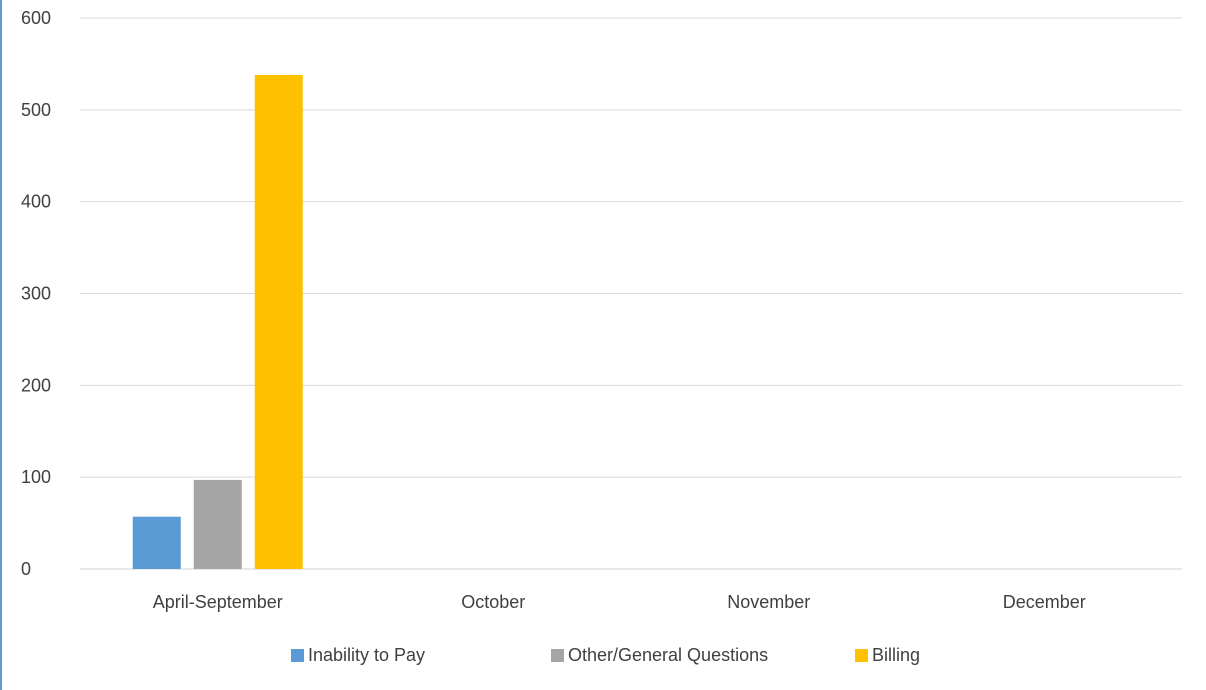 The height and width of the screenshot is (690, 1206). I want to click on y-tick-label: 0, so click(26, 569).